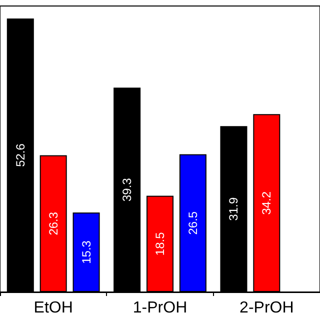 This screenshot has height=320, width=320. What do you see at coordinates (160, 308) in the screenshot?
I see `x-tick-label: 1-PrOH` at bounding box center [160, 308].